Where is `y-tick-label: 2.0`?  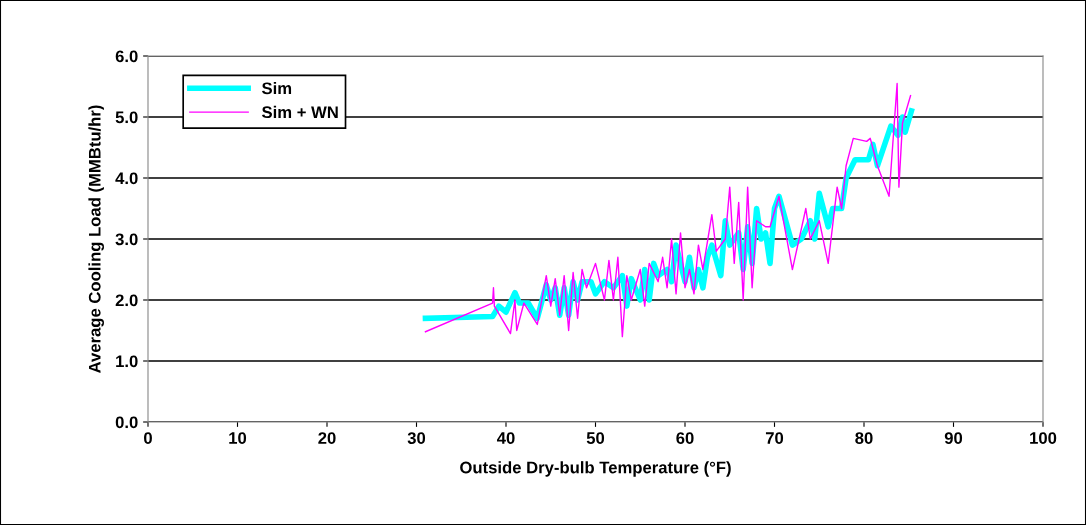
y-tick-label: 2.0 is located at coordinates (126, 300).